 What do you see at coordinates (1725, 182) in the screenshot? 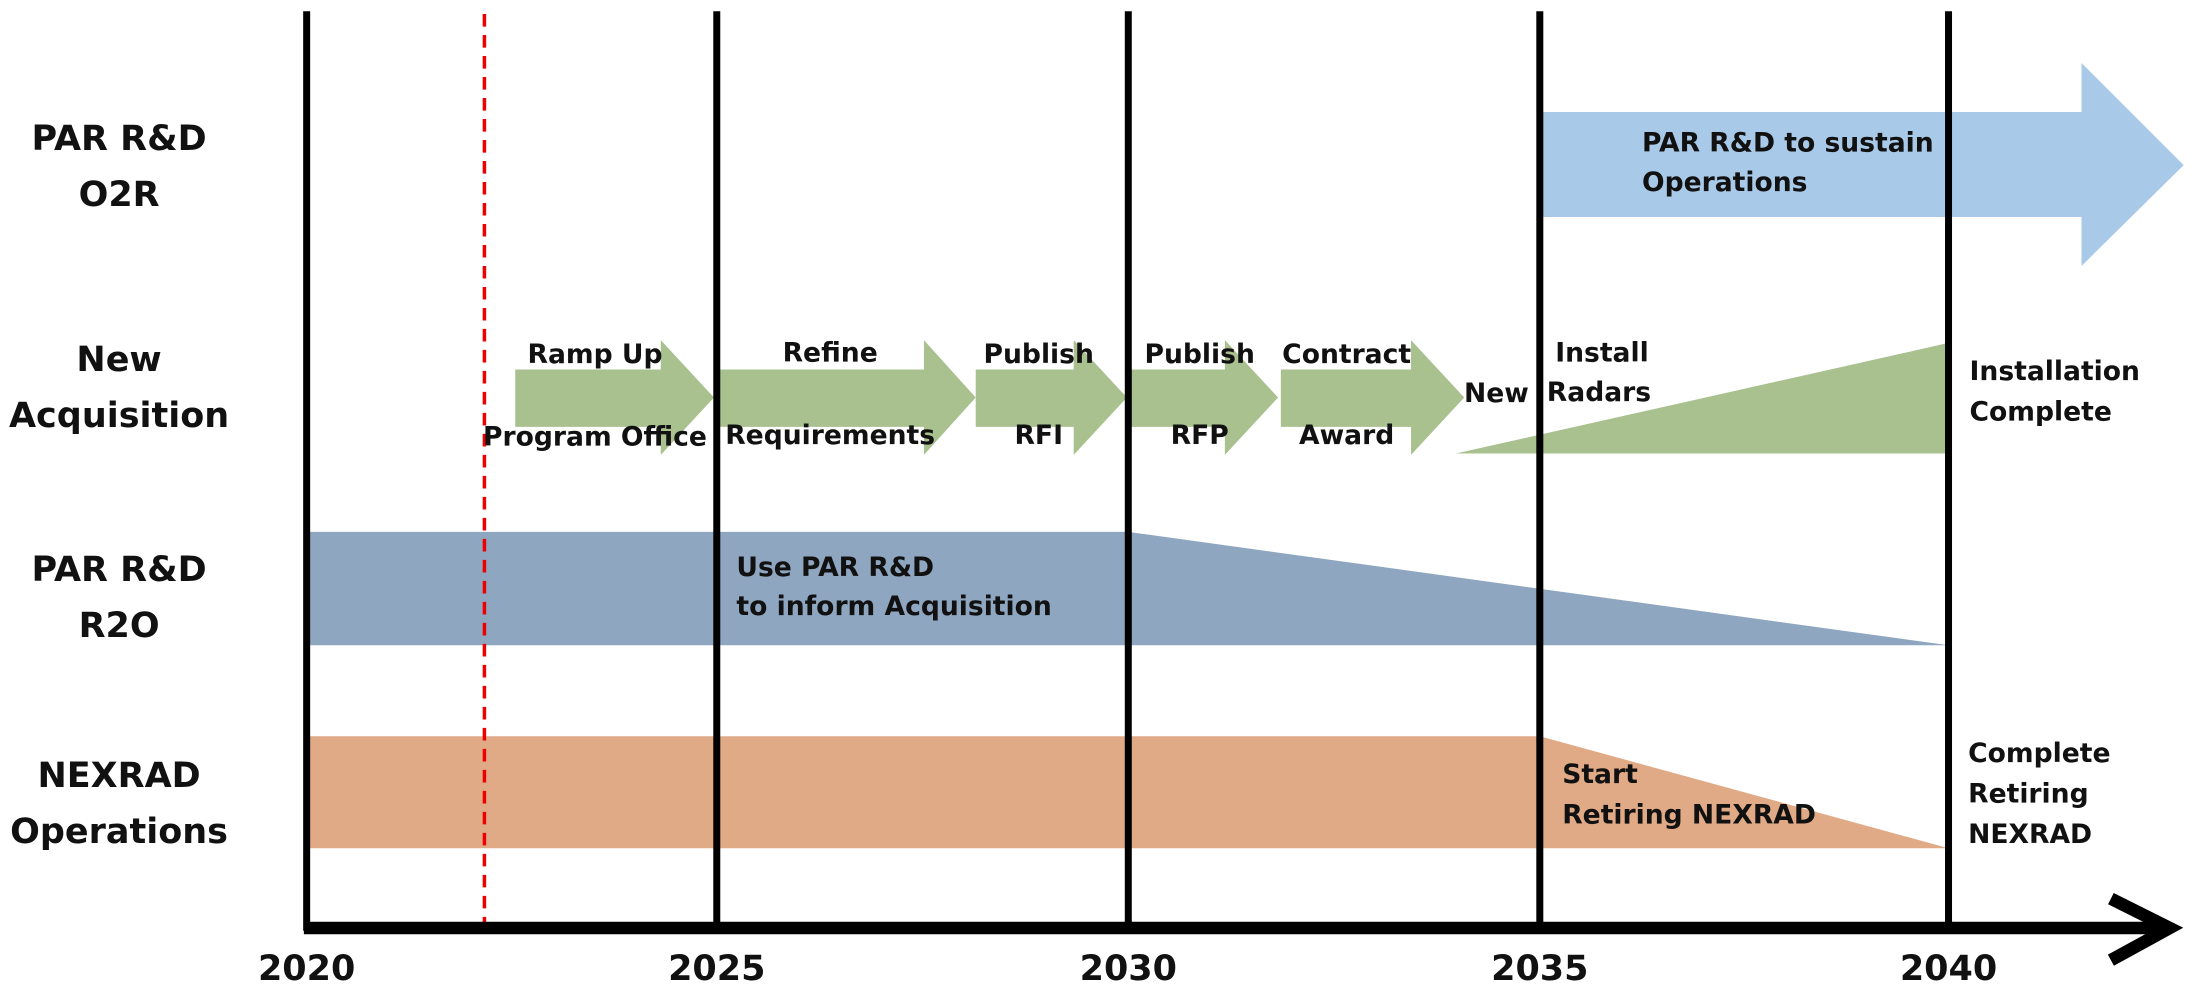
I see `o2r-text: Operations` at bounding box center [1725, 182].